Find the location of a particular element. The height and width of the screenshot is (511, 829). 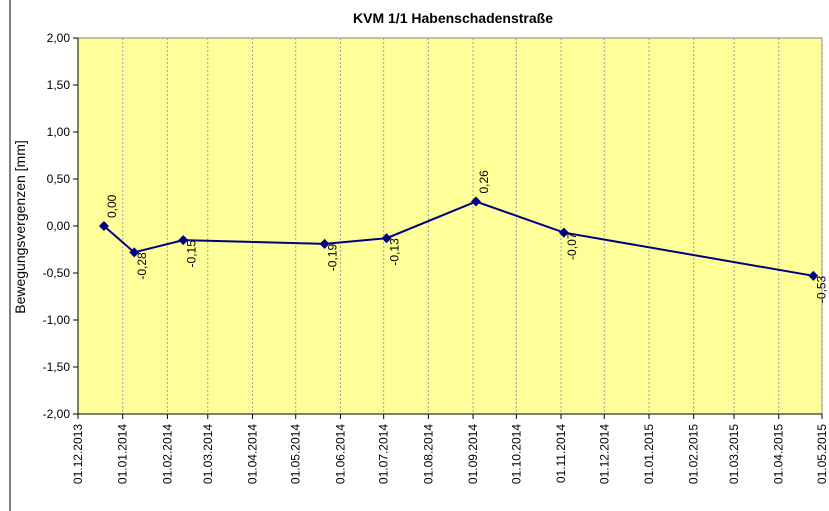

data-label: -0,19 is located at coordinates (333, 258).